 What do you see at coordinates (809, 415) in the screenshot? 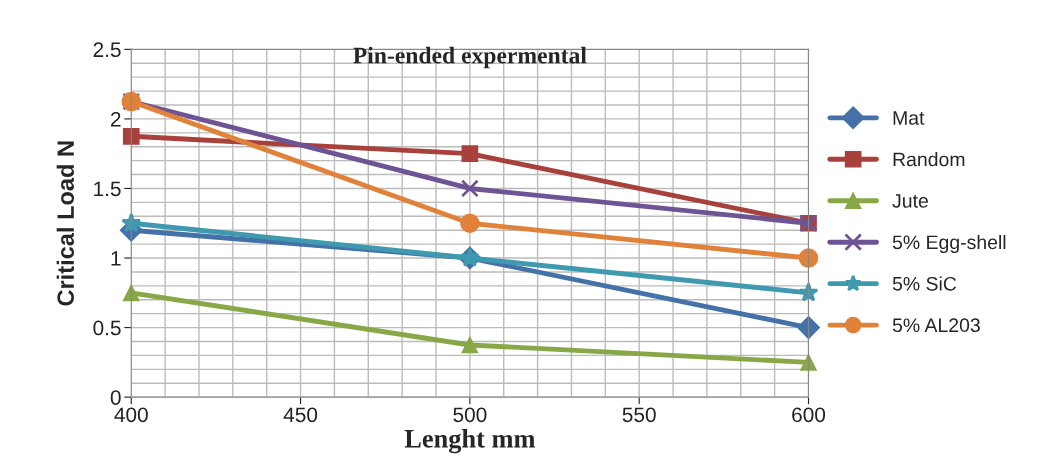
I see `x-tick-label: 600` at bounding box center [809, 415].